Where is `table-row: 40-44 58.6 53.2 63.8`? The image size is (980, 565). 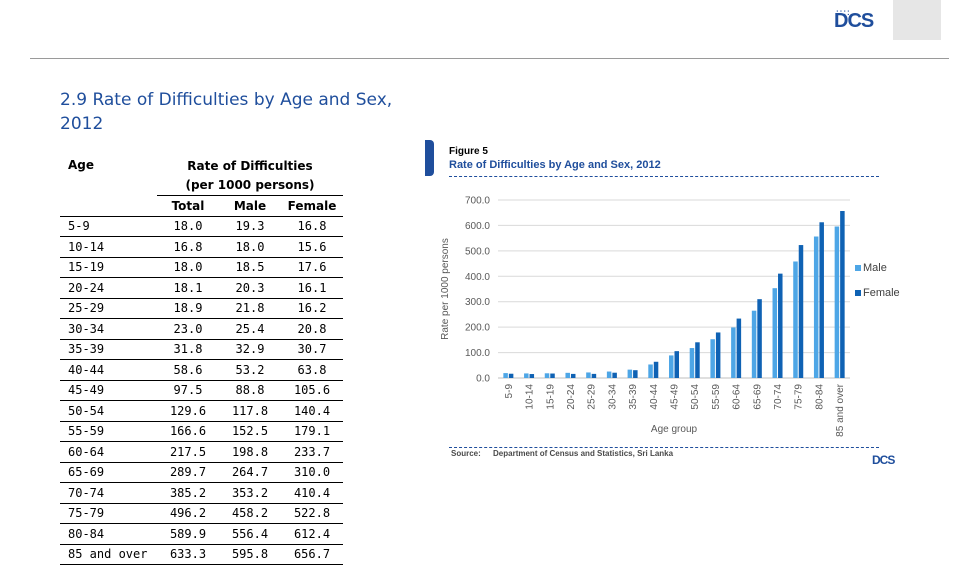 table-row: 40-44 58.6 53.2 63.8 is located at coordinates (201, 369).